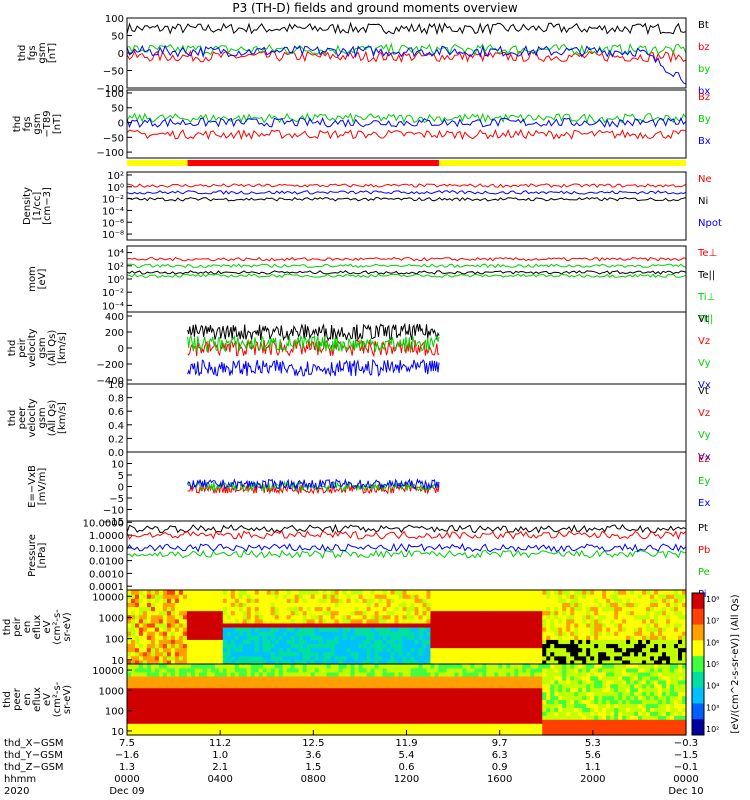 Image resolution: width=750 pixels, height=800 pixels. Describe the element at coordinates (704, 91) in the screenshot. I see `legend-entry: bx` at that location.